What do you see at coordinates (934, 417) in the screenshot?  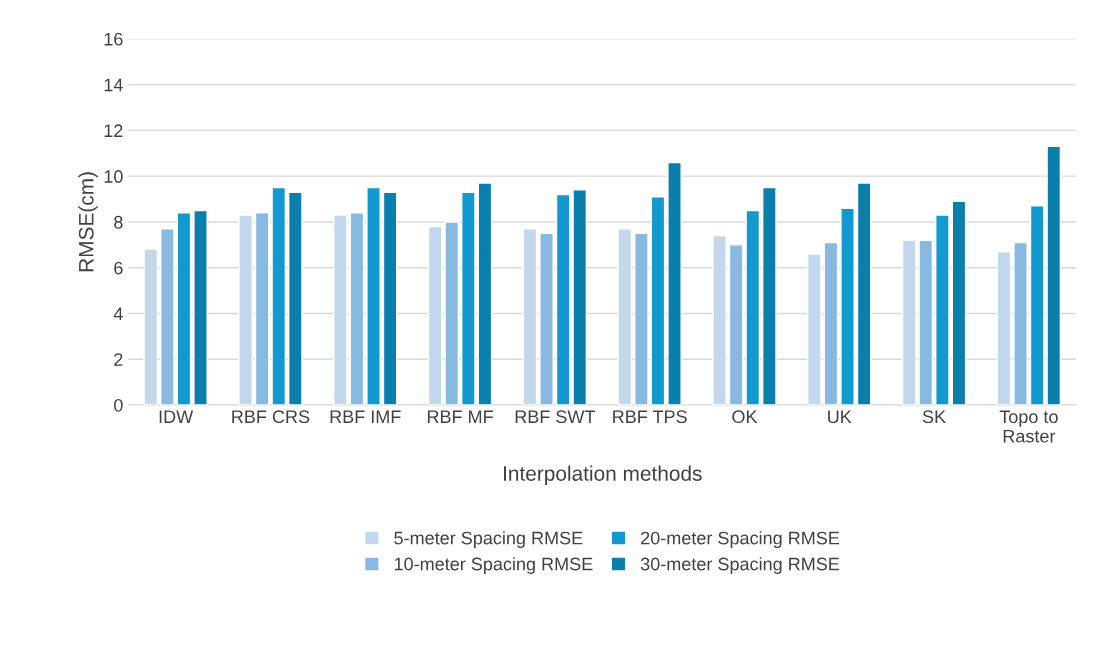 I see `x-tick-label: SK` at bounding box center [934, 417].